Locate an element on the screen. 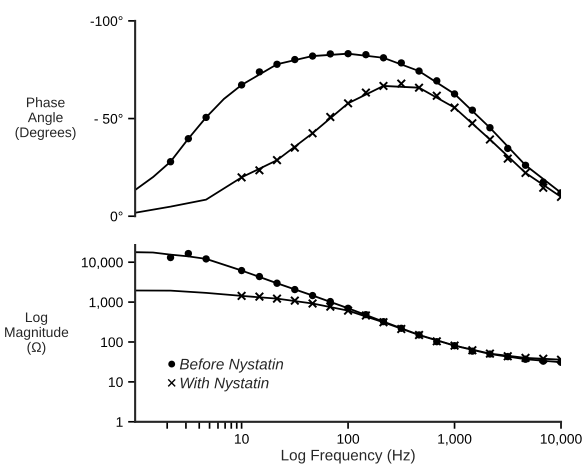 Image resolution: width=585 pixels, height=464 pixels. y-axis-title: Phase Angle (Degrees) is located at coordinates (46, 118).